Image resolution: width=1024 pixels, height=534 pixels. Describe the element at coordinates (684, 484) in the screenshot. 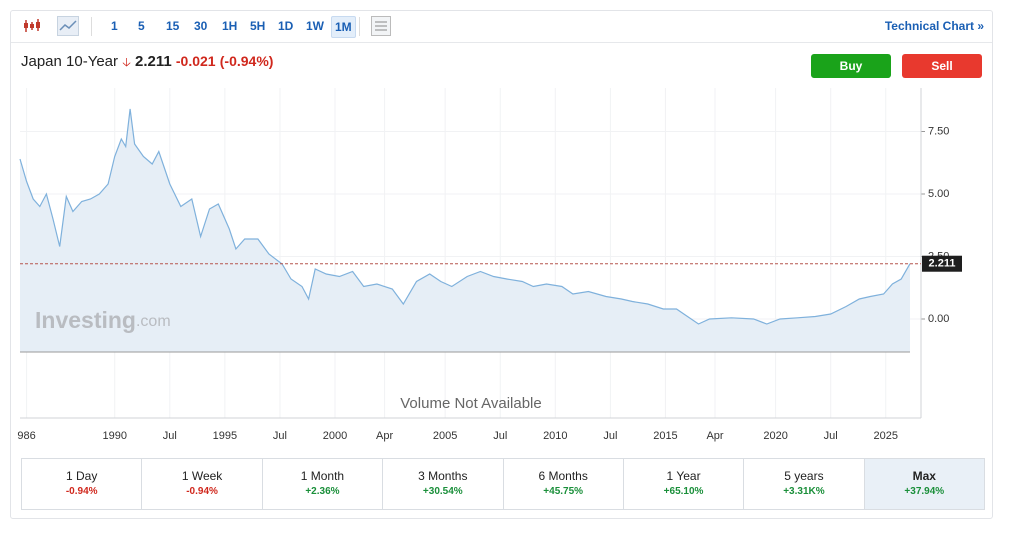

I see `period-cell: 1 Year +65.10%` at that location.